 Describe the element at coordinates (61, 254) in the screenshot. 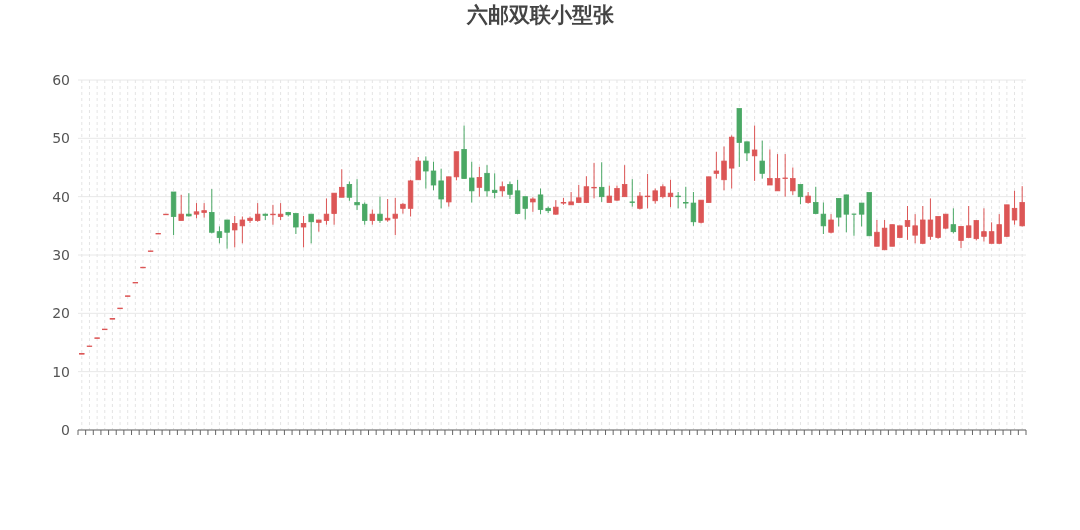

I see `y-tick-label: 30` at that location.